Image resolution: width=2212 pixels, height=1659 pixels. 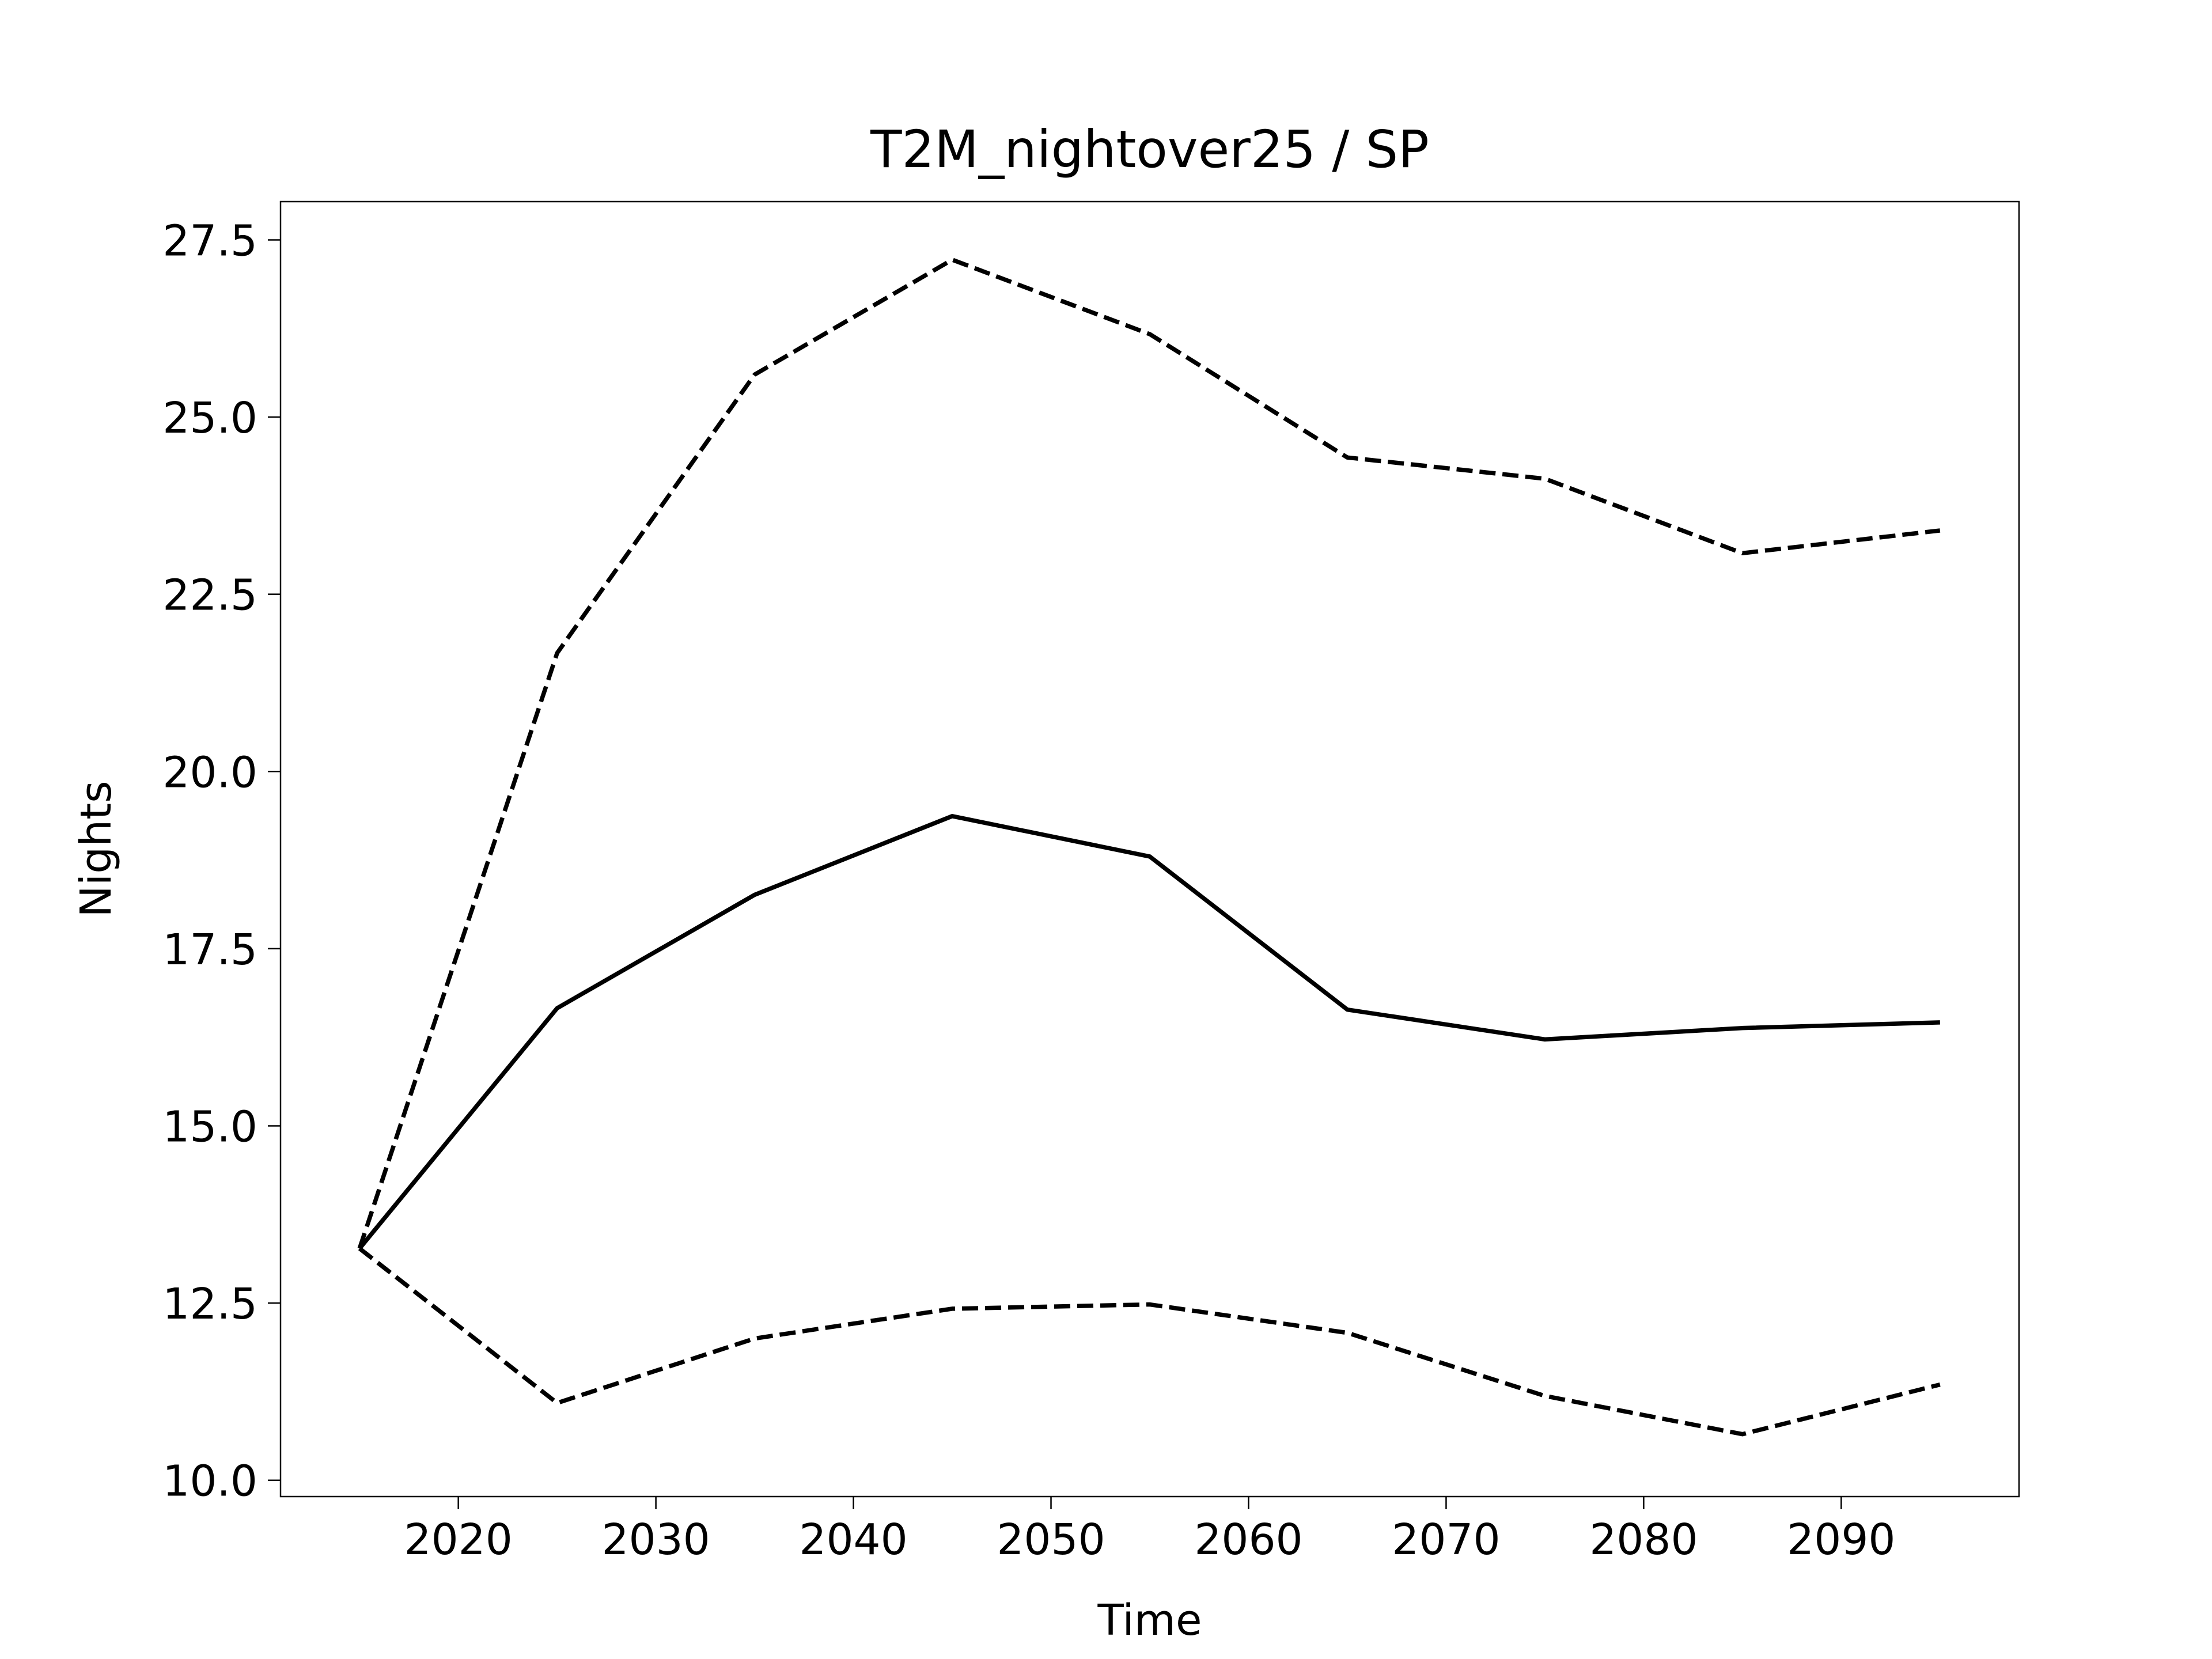 What do you see at coordinates (458, 1540) in the screenshot?
I see `x-tick-label: 2020` at bounding box center [458, 1540].